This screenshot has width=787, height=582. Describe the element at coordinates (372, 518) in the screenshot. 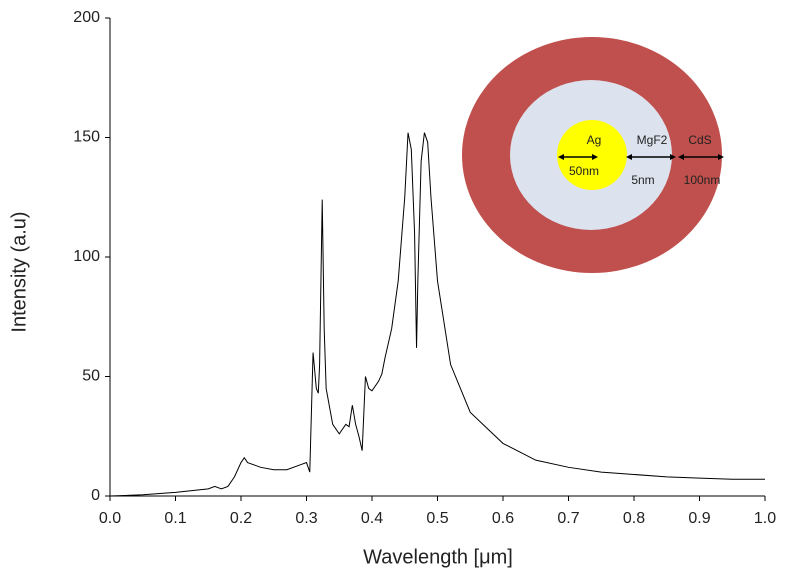

I see `x-tick-label: 0.4` at that location.